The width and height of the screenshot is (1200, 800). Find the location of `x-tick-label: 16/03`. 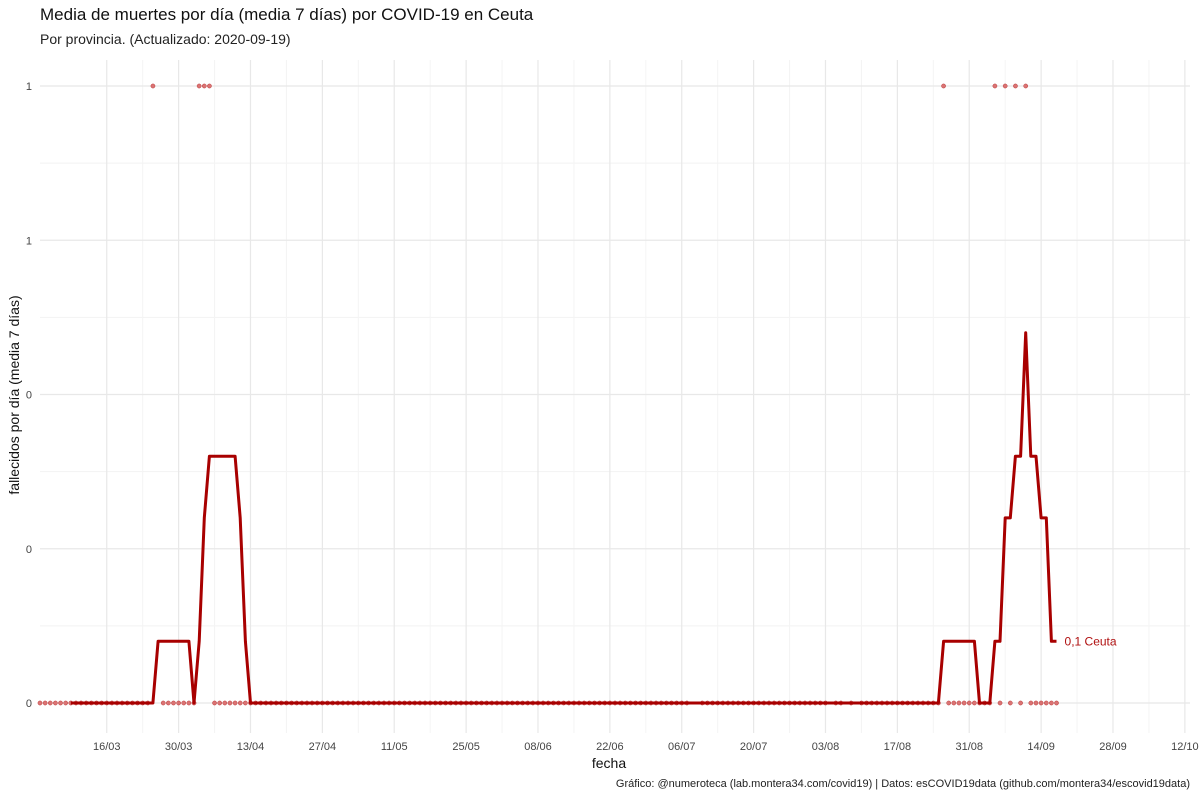

x-tick-label: 16/03 is located at coordinates (107, 747).